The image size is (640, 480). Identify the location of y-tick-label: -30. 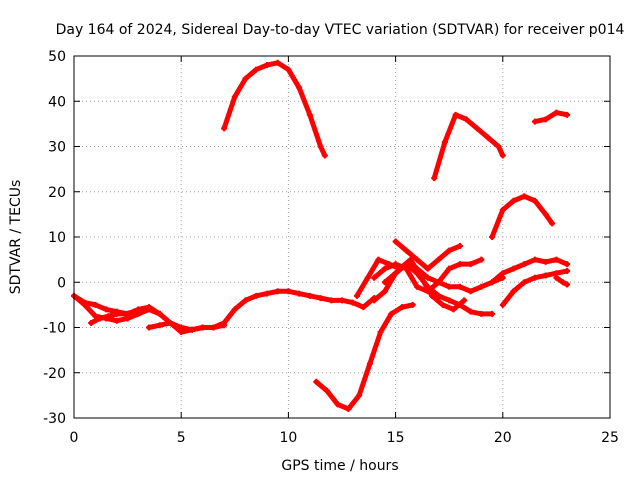
(54, 419).